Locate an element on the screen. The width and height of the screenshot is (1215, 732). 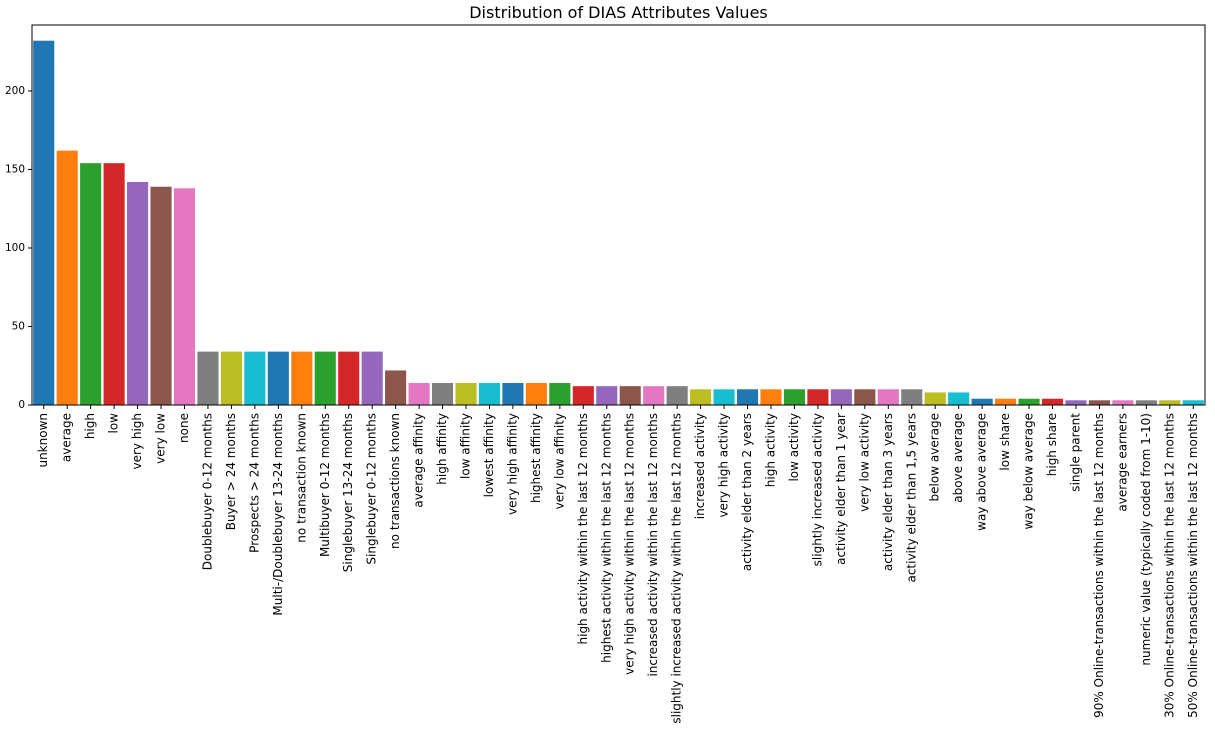
x-tick-label: high is located at coordinates (90, 426).